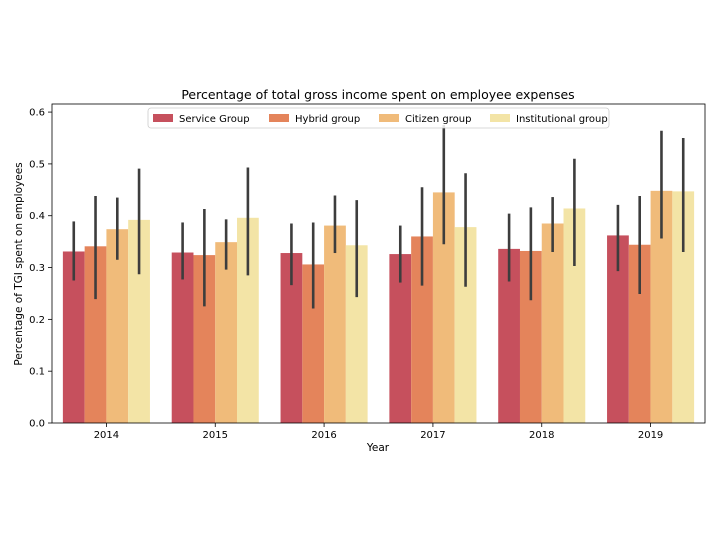 This screenshot has width=720, height=540. Describe the element at coordinates (37, 268) in the screenshot. I see `y-tick-label: 0.3` at that location.